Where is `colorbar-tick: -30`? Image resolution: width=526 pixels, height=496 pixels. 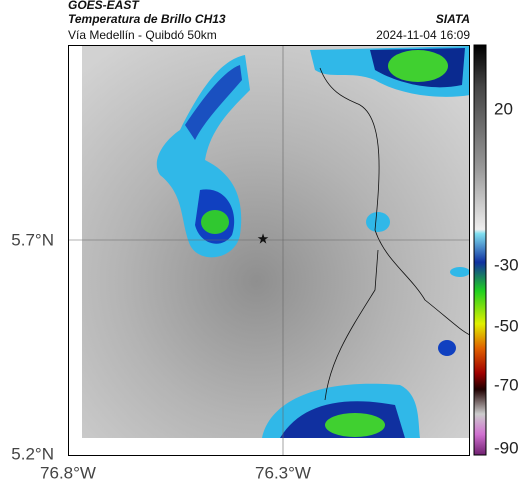
colorbar-tick: -30 is located at coordinates (506, 264).